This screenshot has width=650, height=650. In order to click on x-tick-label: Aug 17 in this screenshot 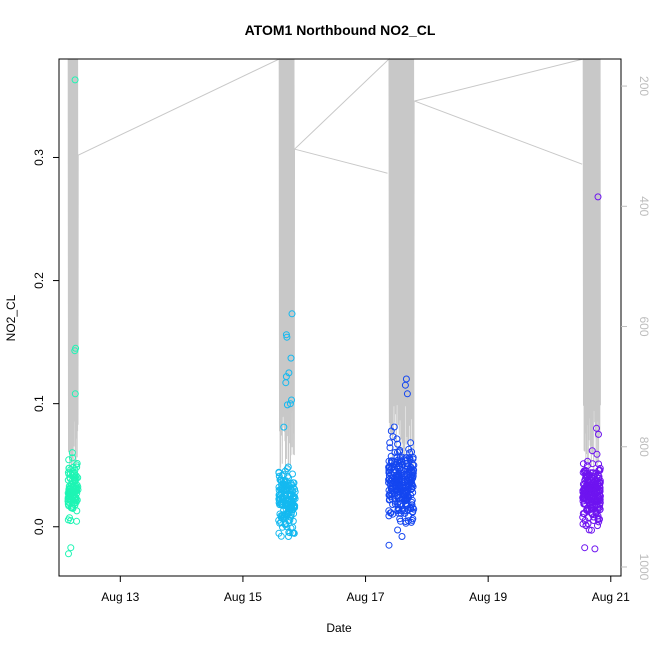, I will do `click(366, 597)`.